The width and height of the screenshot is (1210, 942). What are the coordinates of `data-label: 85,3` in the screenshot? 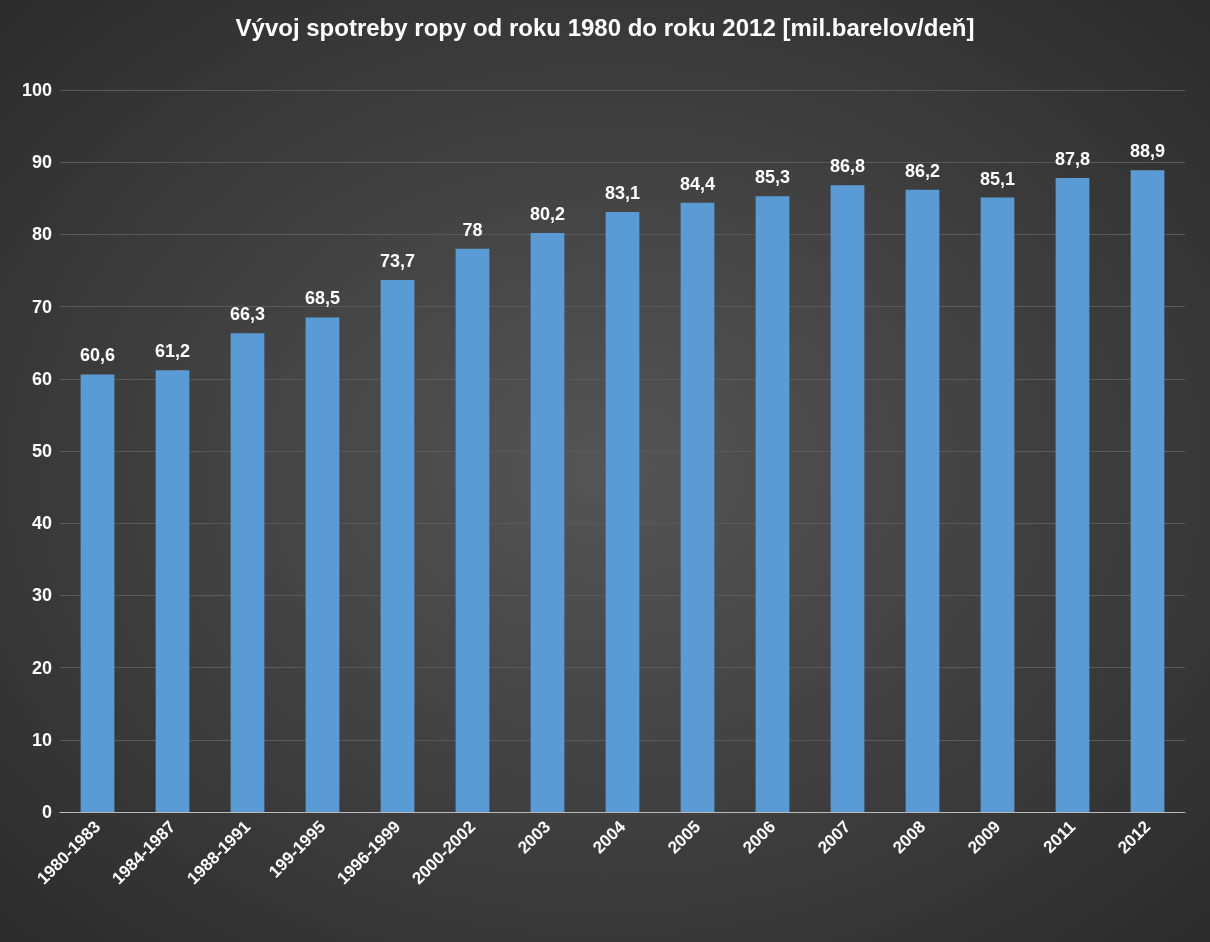 It's located at (772, 177).